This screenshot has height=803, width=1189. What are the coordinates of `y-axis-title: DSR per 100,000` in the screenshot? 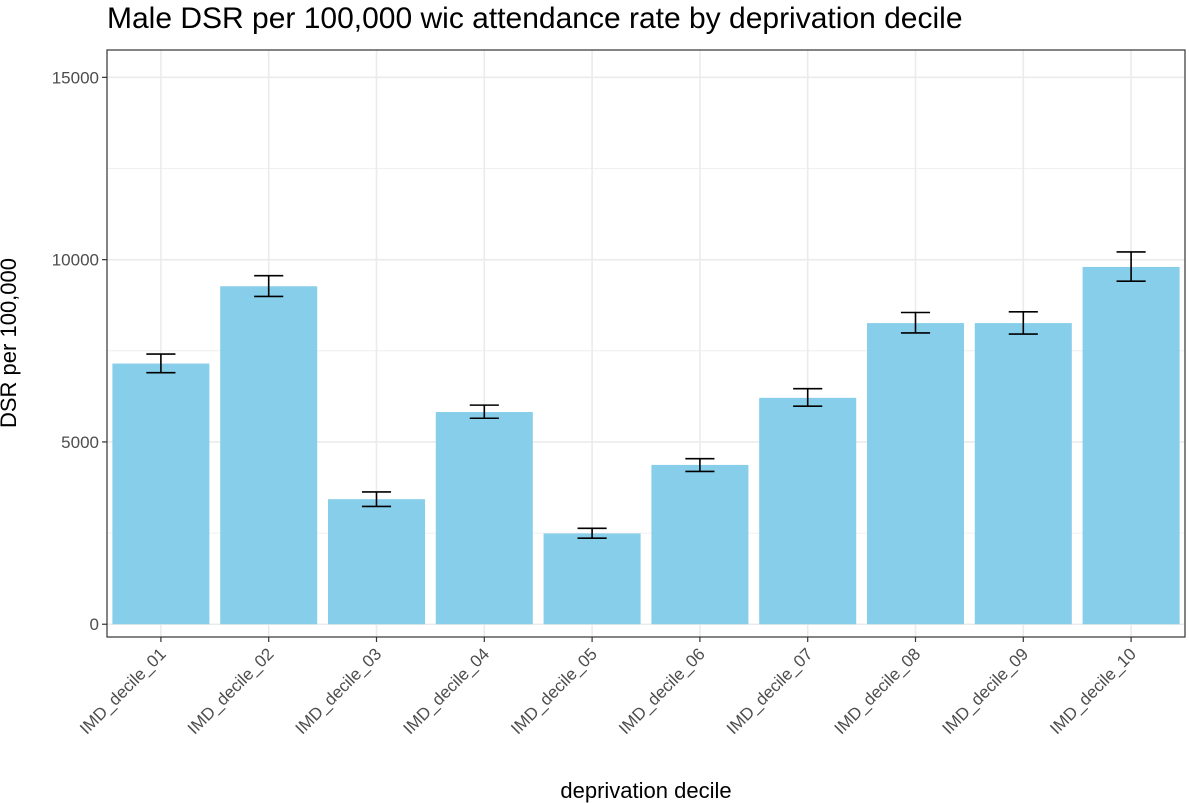 It's located at (10, 343).